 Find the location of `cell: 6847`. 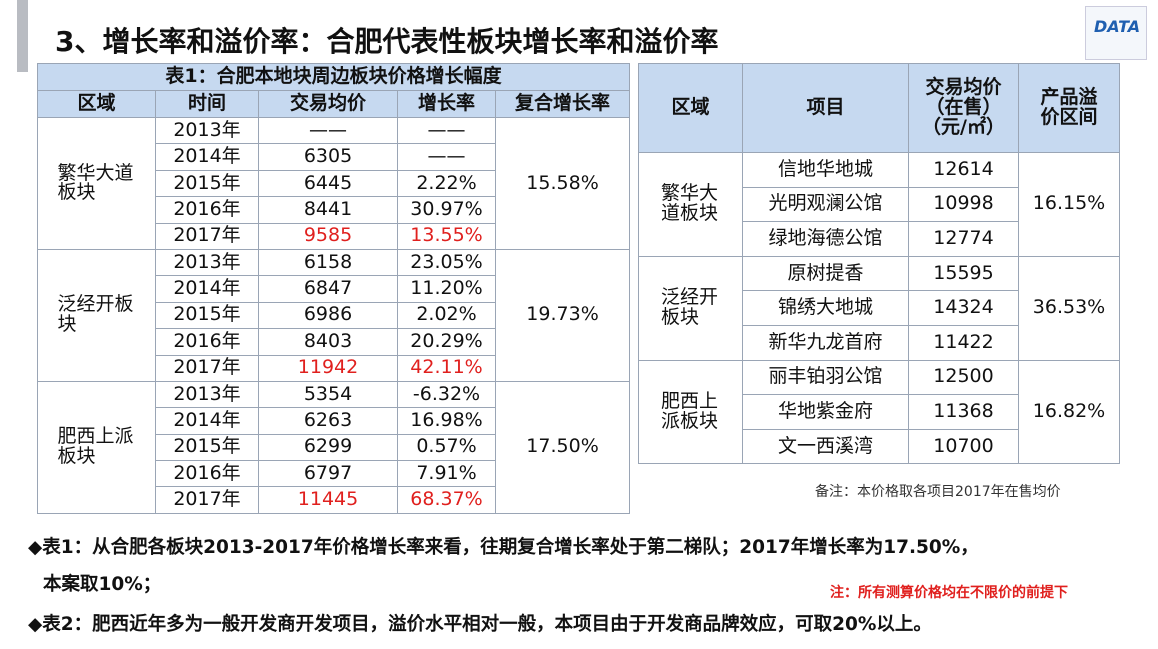

cell: 6847 is located at coordinates (328, 289).